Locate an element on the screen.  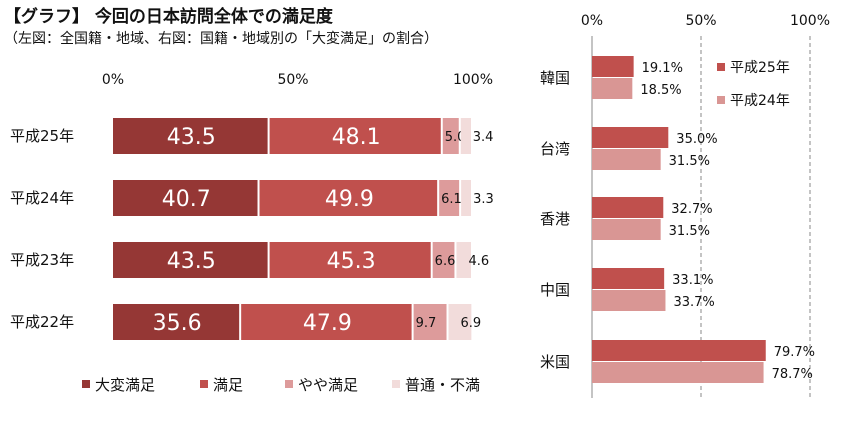
legend-label: 平成25年 is located at coordinates (760, 68).